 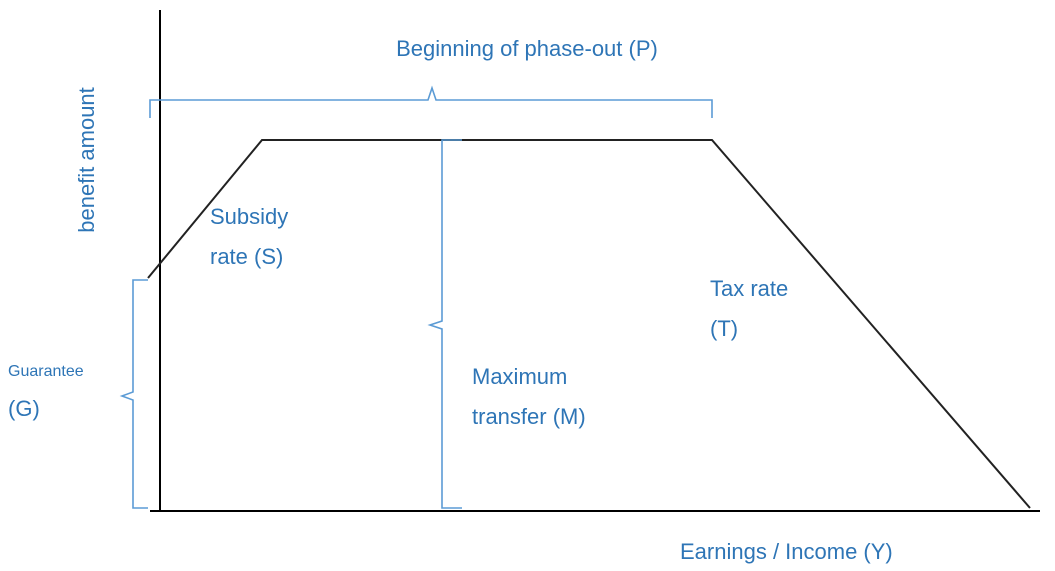 What do you see at coordinates (724, 328) in the screenshot?
I see `tax-rate-label: (T)` at bounding box center [724, 328].